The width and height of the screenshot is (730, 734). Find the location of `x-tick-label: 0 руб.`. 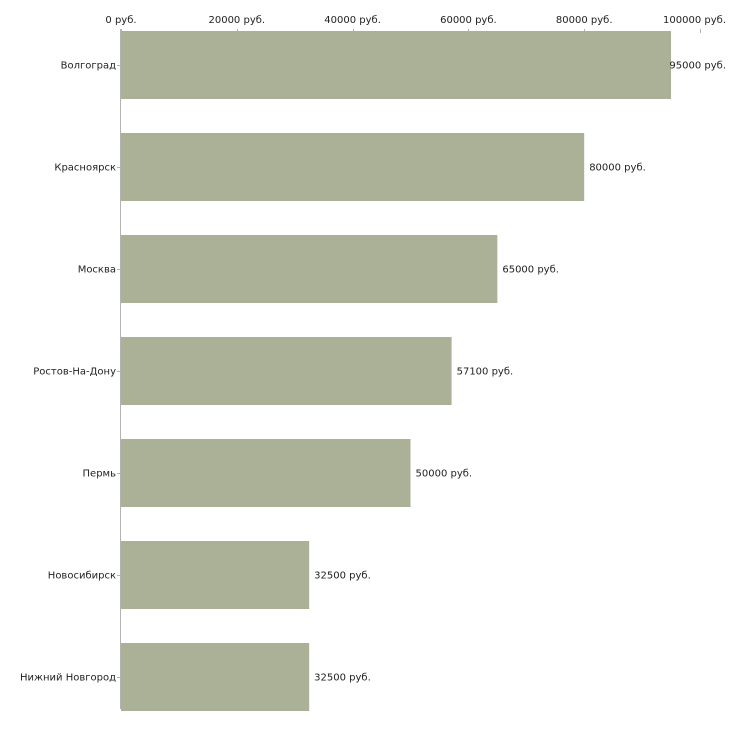

x-tick-label: 0 руб. is located at coordinates (120, 20).